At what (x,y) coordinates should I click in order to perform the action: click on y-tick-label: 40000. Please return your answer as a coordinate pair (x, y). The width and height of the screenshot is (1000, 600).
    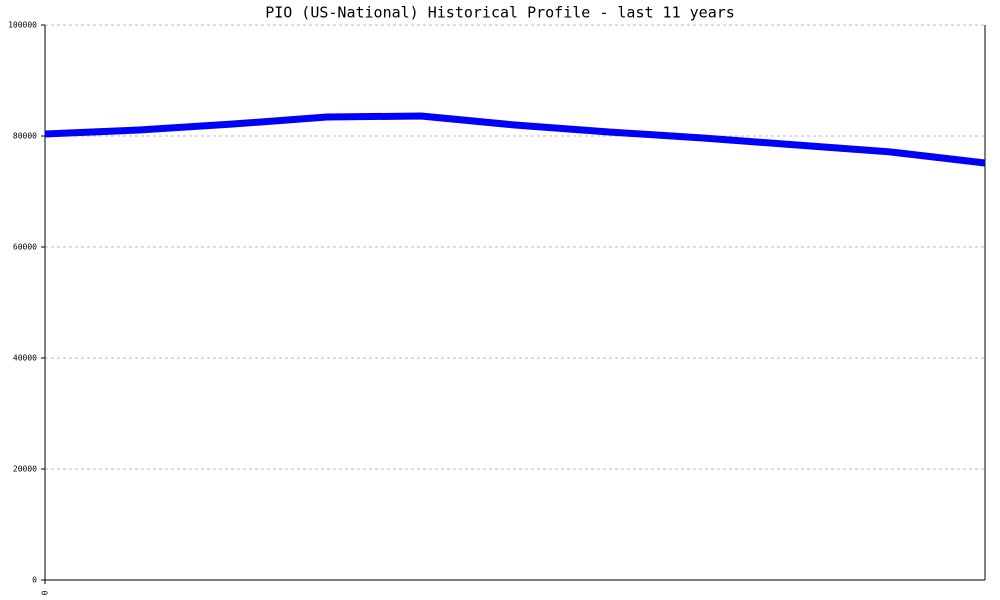
    Looking at the image, I should click on (25, 358).